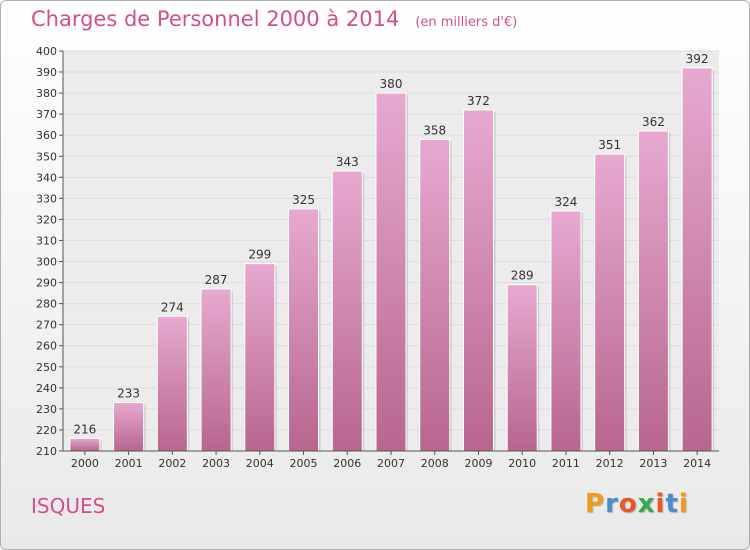 This screenshot has width=750, height=550. I want to click on bar-2004, so click(260, 357).